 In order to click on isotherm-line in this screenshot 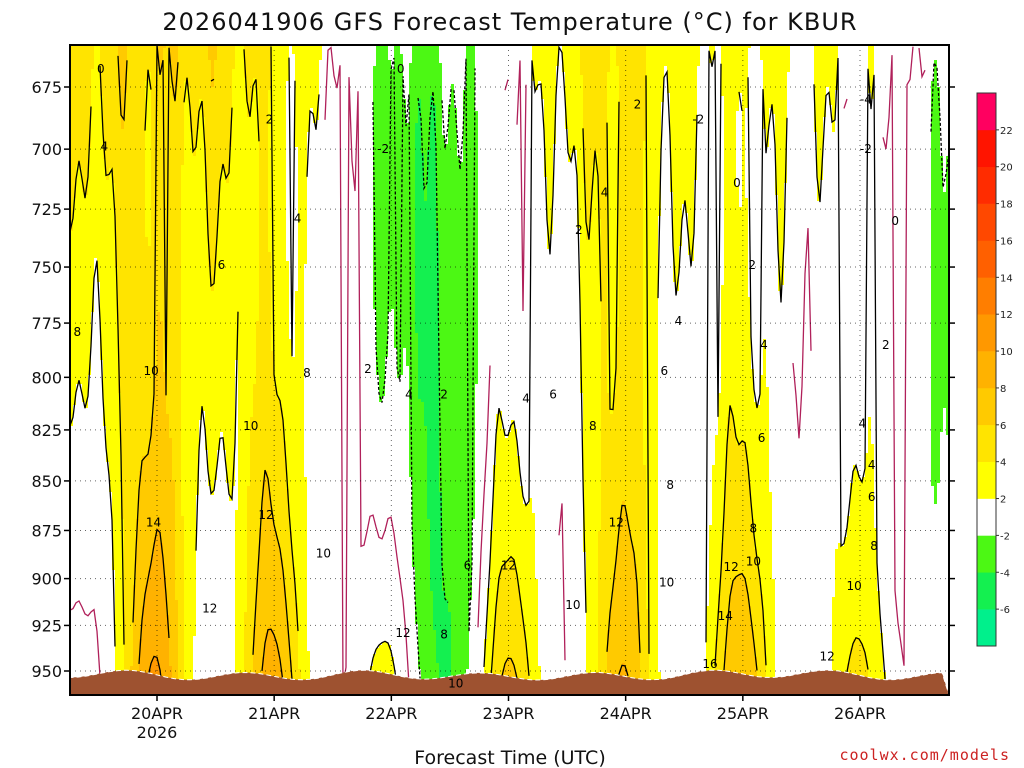, I will do `click(433, 347)`.